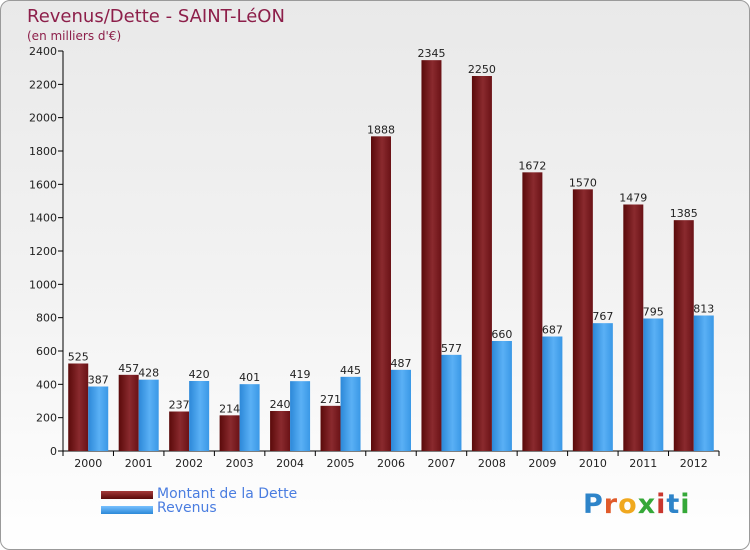 The width and height of the screenshot is (750, 550). Describe the element at coordinates (187, 508) in the screenshot. I see `legend-label-revenue: Revenus` at that location.